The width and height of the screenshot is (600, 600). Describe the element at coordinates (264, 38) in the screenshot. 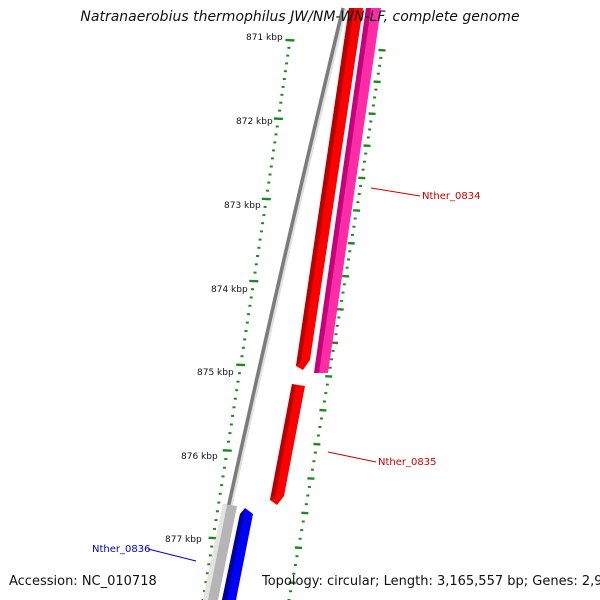

I see `kbp-label-871: 871 kbp` at that location.